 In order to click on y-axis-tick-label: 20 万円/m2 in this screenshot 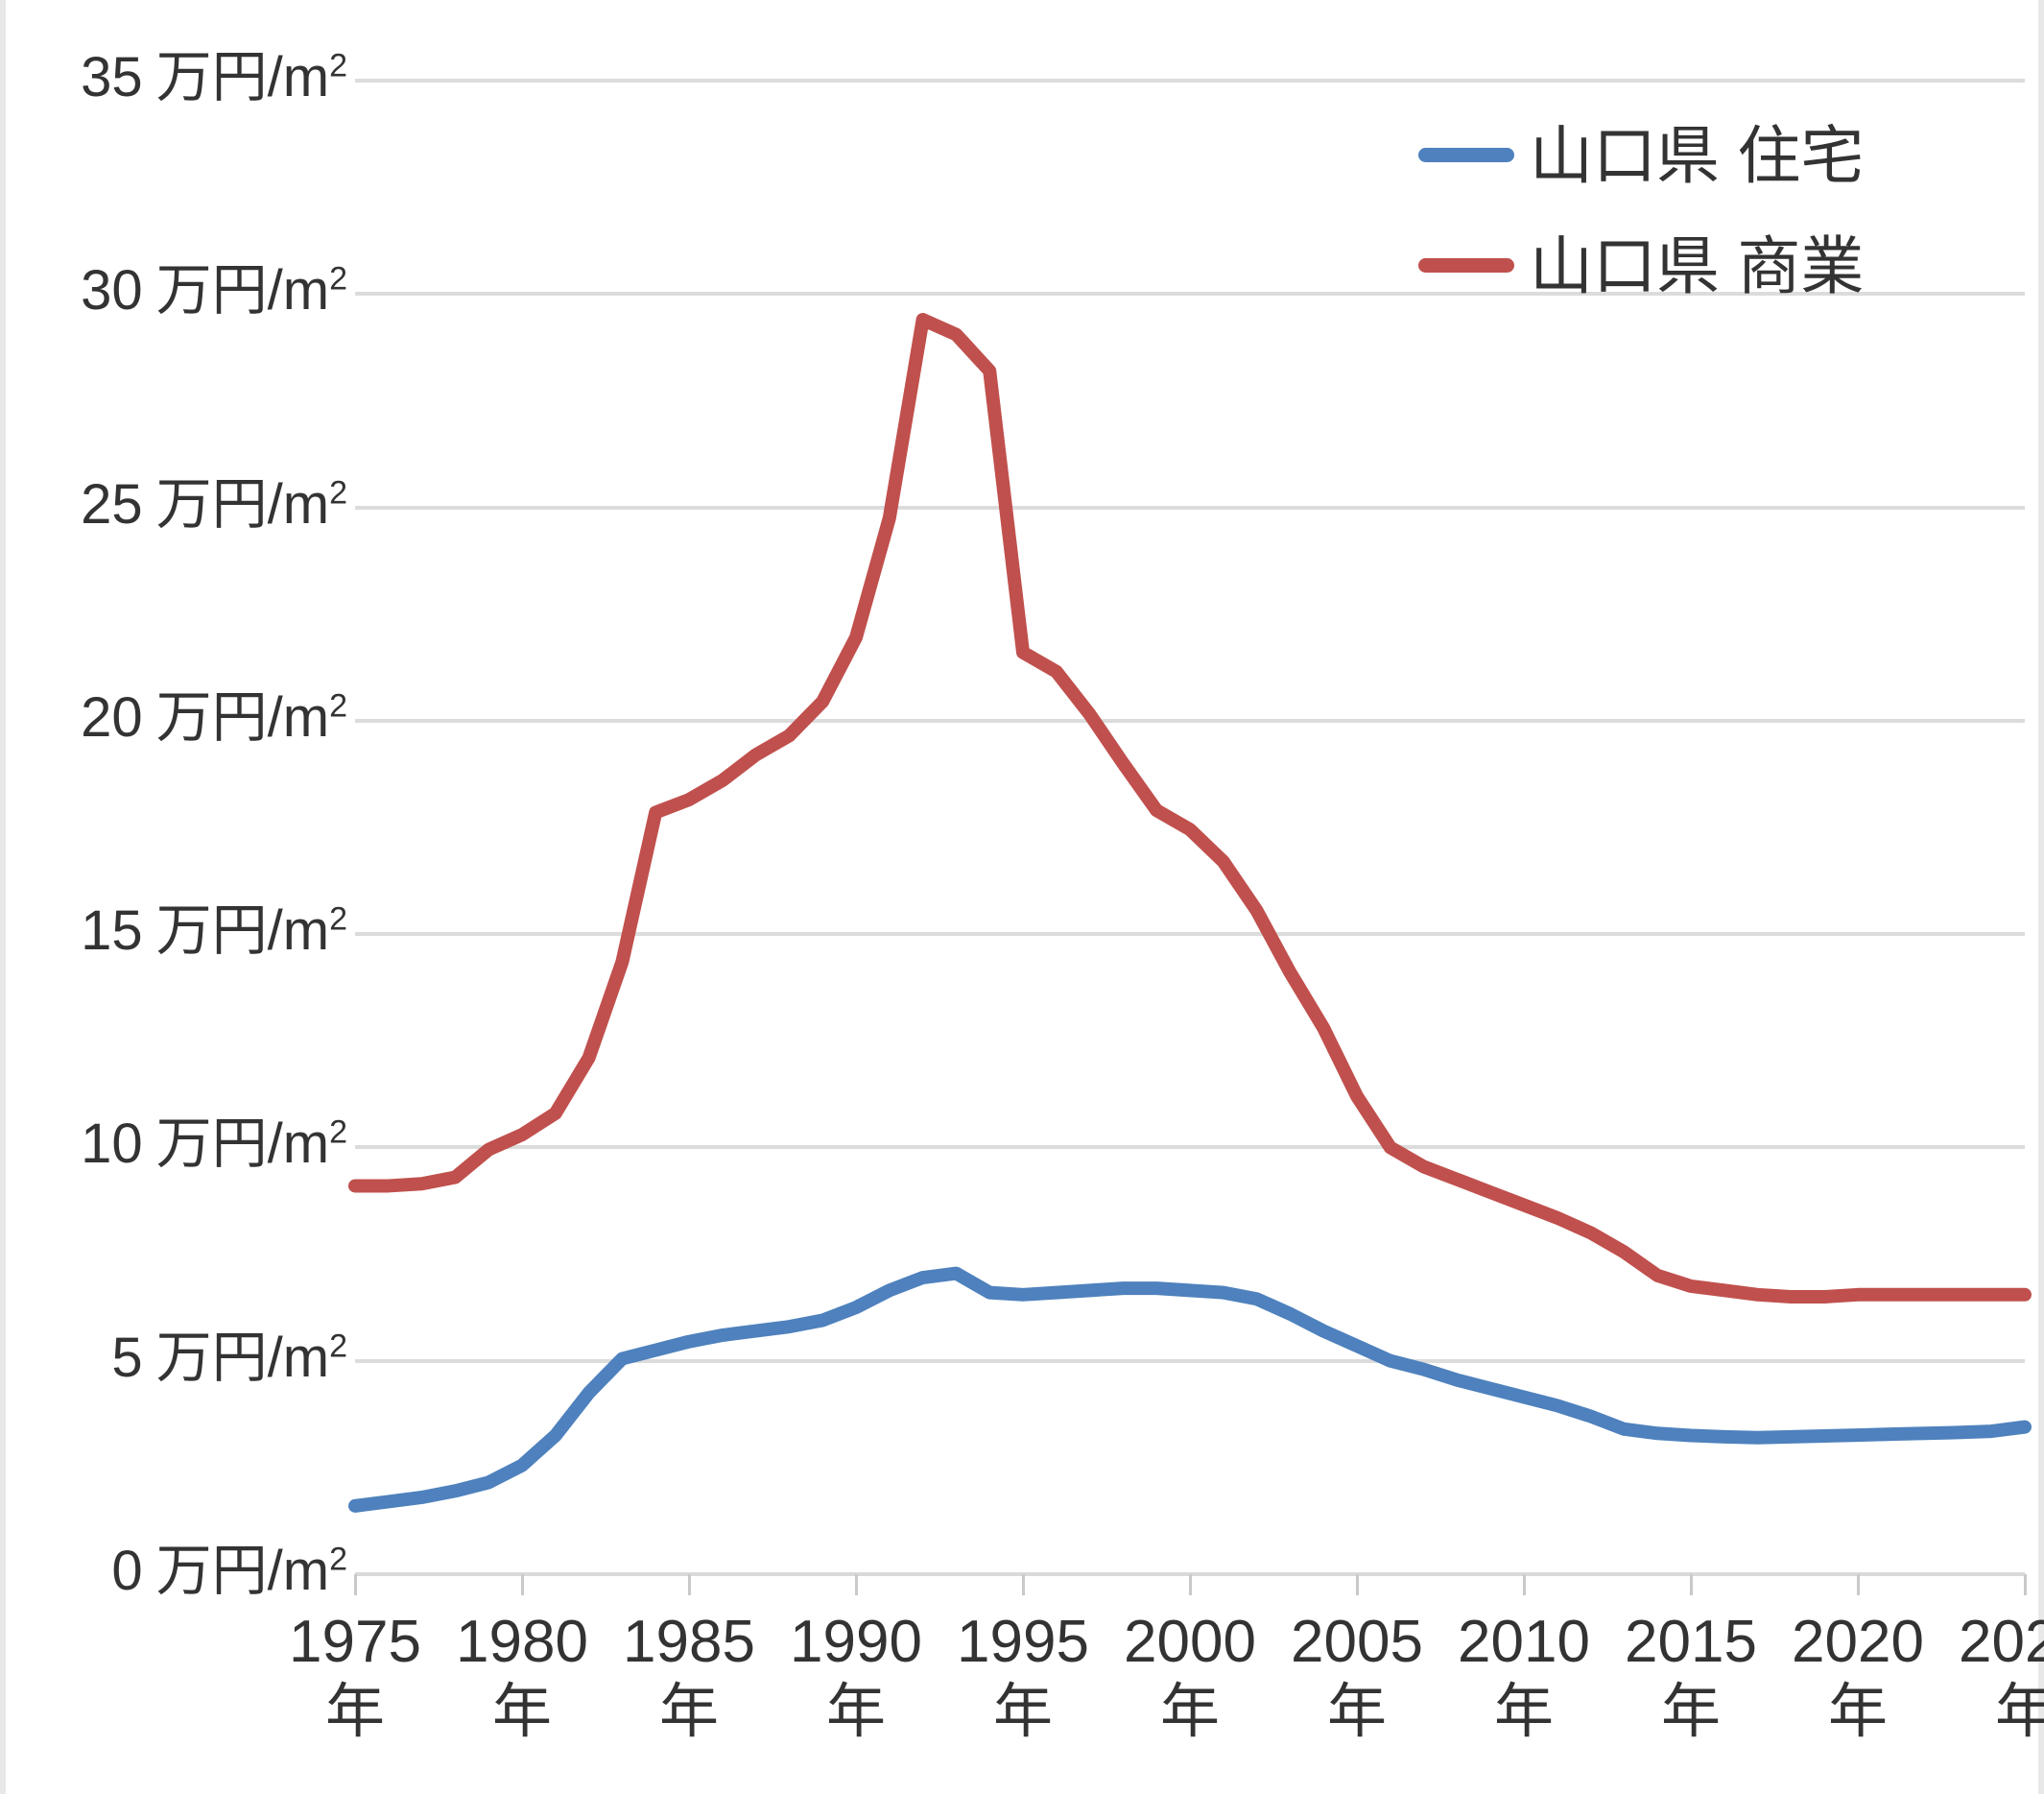, I will do `click(214, 716)`.